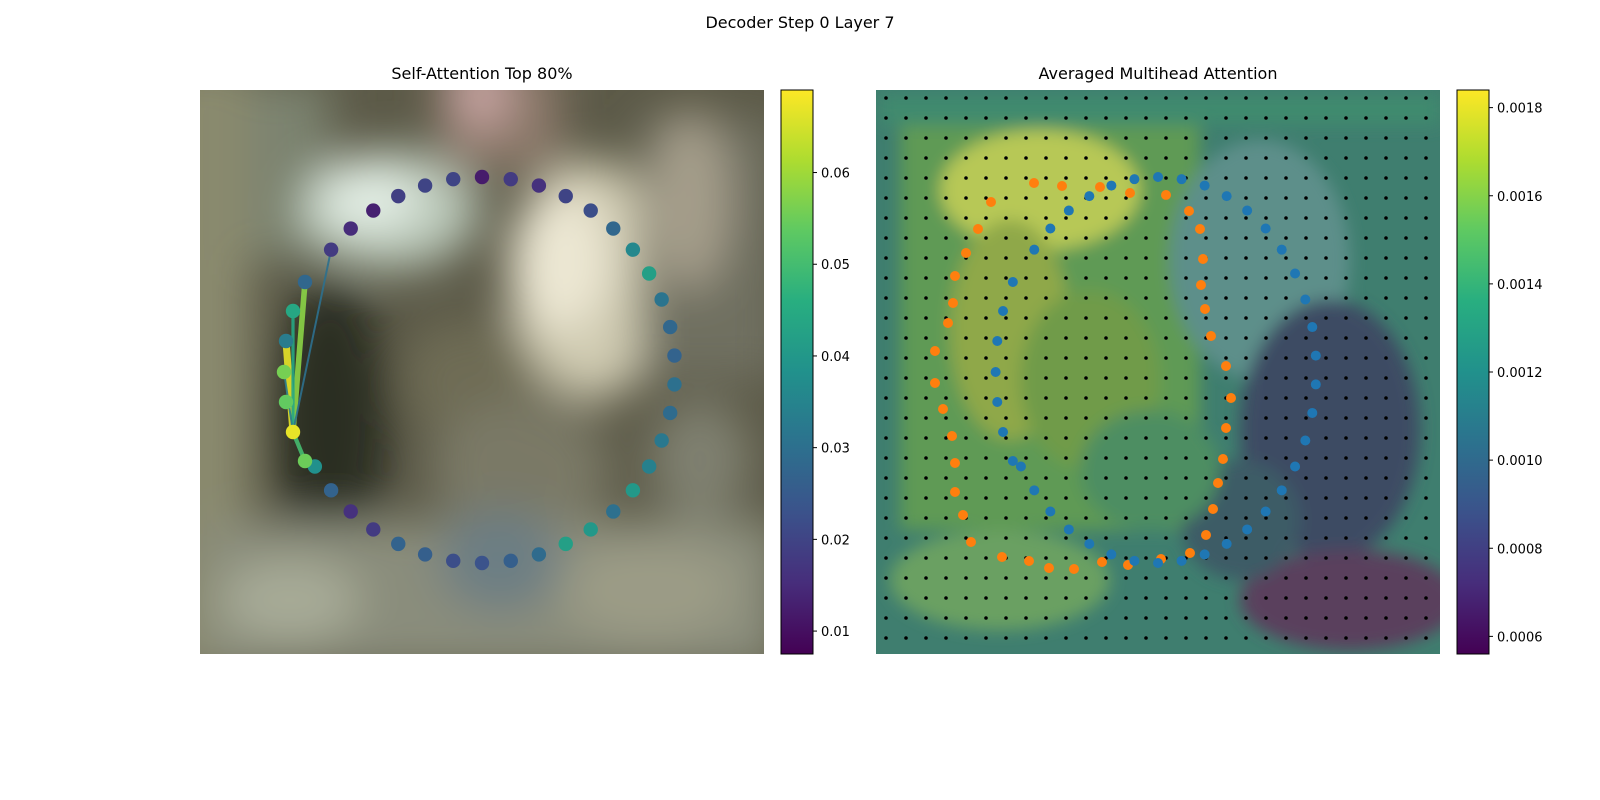  I want to click on colorbar-tick-label: 0.0018, so click(1520, 109).